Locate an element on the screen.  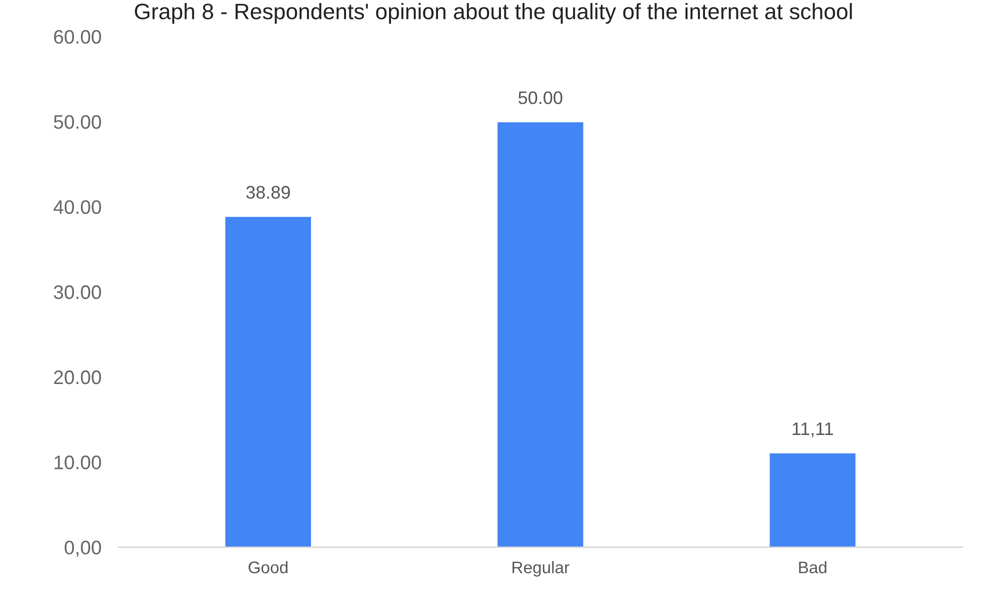
x-tick-label: Bad is located at coordinates (812, 567).